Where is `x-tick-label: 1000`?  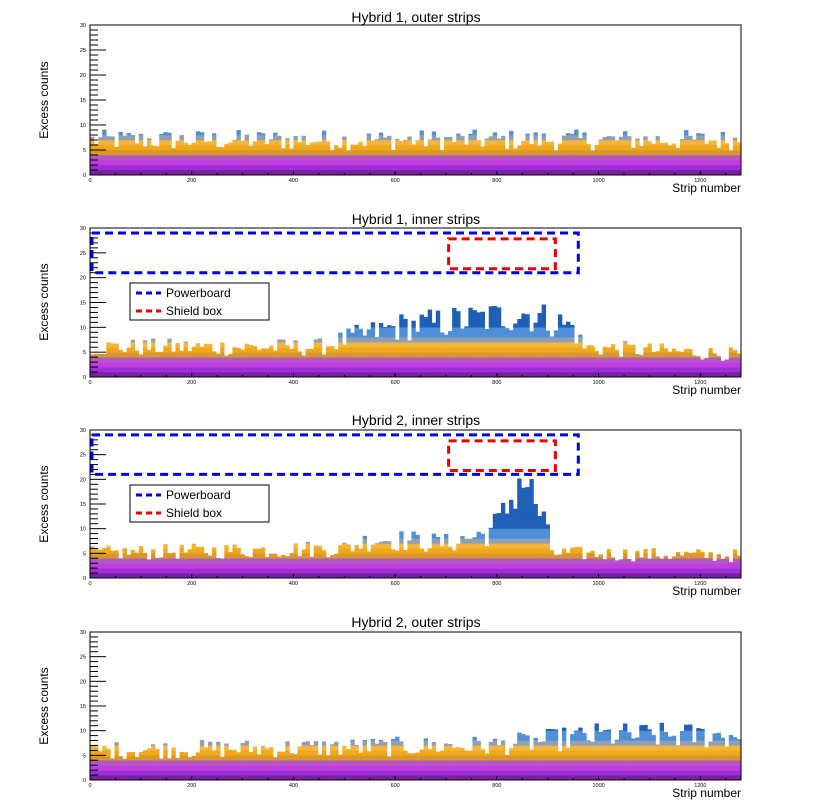
x-tick-label: 1000 is located at coordinates (598, 383).